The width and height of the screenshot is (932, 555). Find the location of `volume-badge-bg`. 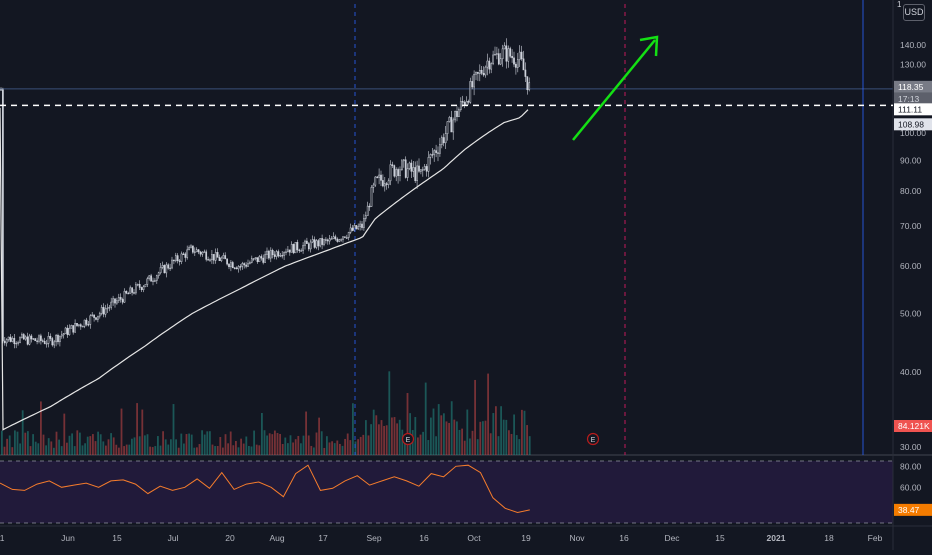

volume-badge-bg is located at coordinates (913, 426).